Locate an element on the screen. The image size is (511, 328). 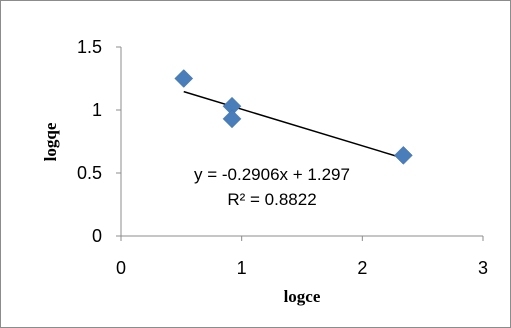
y-tick-label: 1.5 is located at coordinates (89, 47).